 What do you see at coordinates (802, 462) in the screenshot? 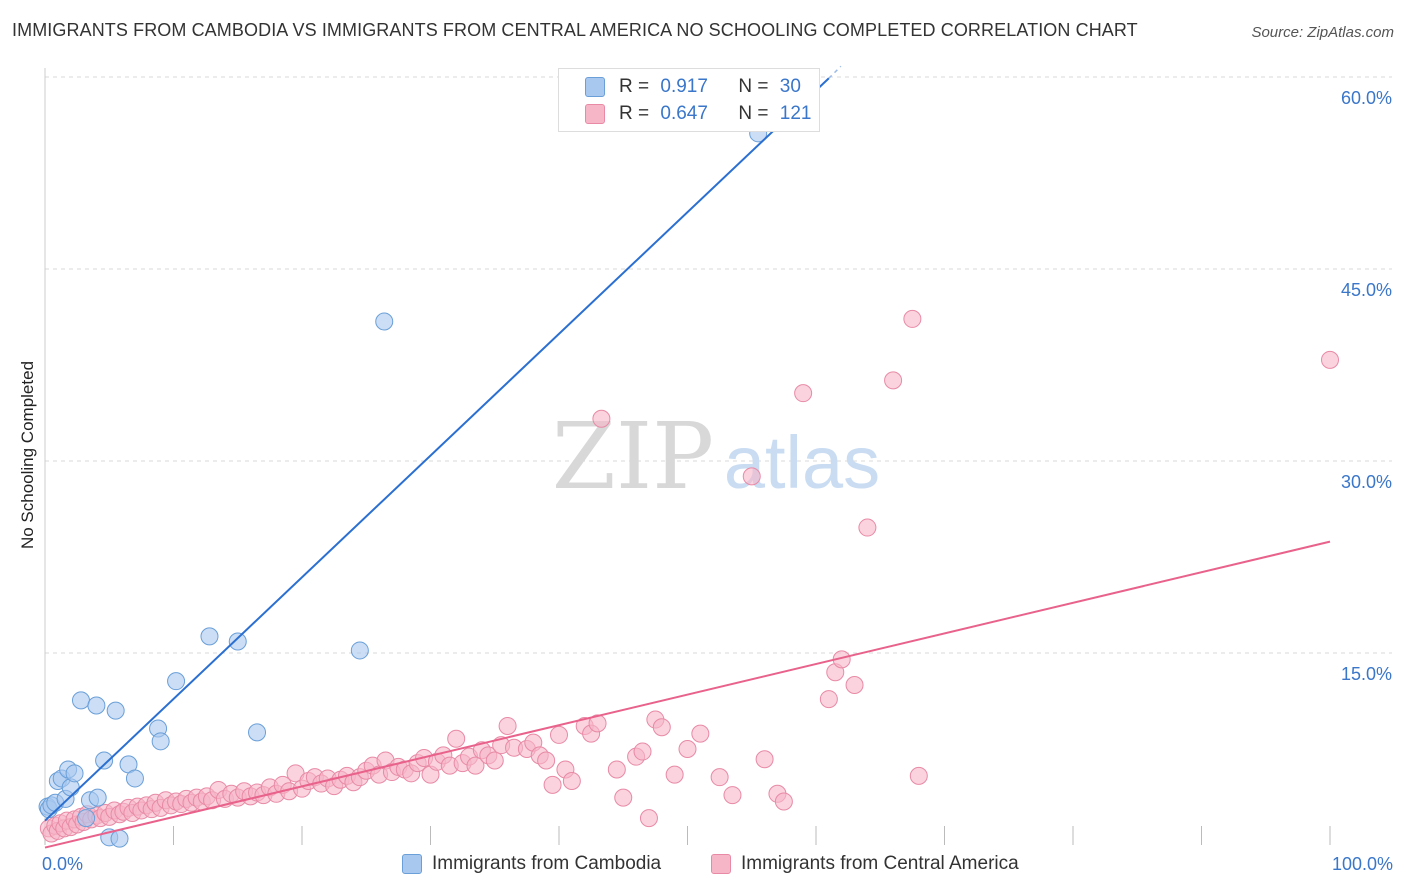
I see `watermark-atlas: atlas` at bounding box center [802, 462].